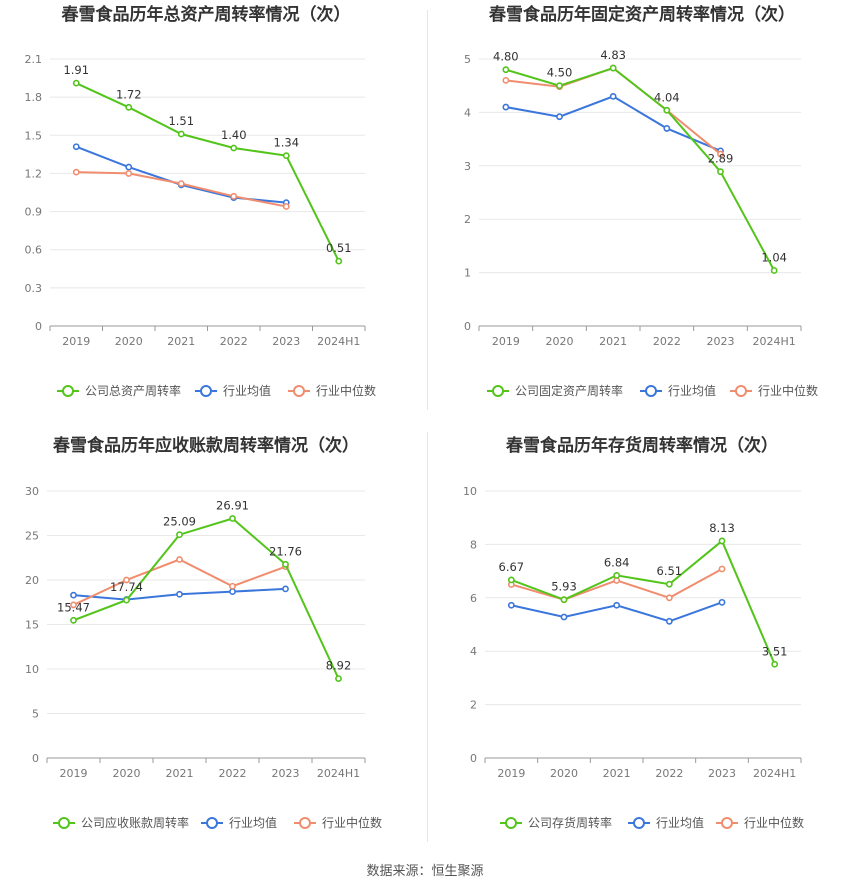 The height and width of the screenshot is (891, 850). Describe the element at coordinates (179, 522) in the screenshot. I see `data-label: 25.09` at that location.